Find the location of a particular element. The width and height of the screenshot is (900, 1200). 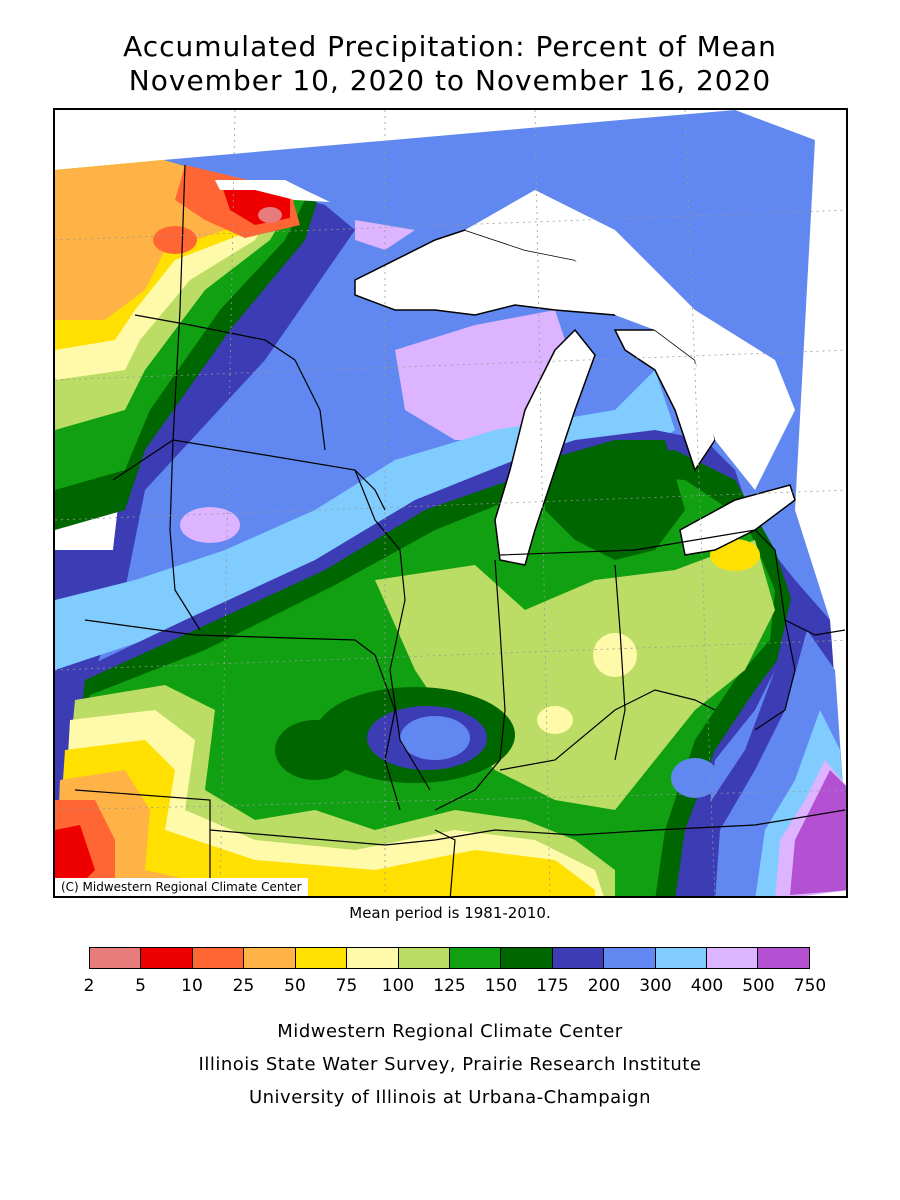

band-2-nw is located at coordinates (270, 215).